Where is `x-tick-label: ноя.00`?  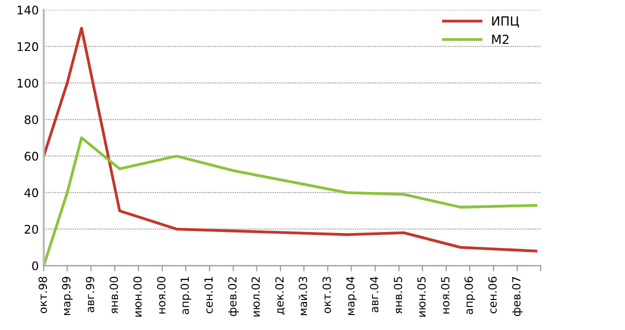 x-tick-label: ноя.00 is located at coordinates (161, 295).